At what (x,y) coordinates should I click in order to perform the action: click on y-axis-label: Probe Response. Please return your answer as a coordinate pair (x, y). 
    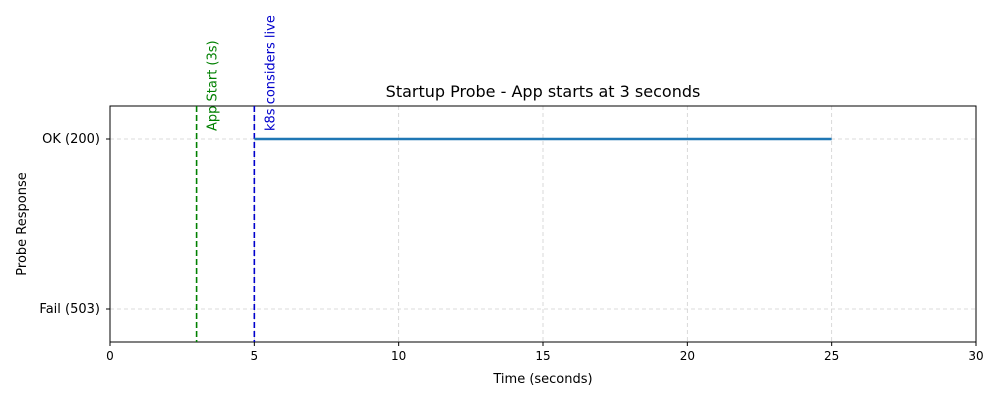
    Looking at the image, I should click on (22, 223).